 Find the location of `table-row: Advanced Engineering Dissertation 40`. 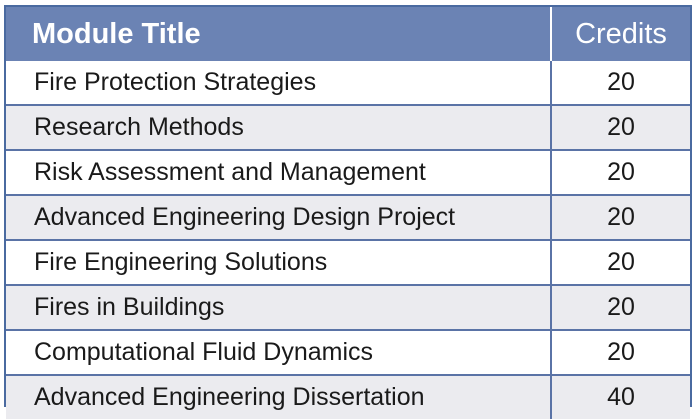

table-row: Advanced Engineering Dissertation 40 is located at coordinates (348, 396).